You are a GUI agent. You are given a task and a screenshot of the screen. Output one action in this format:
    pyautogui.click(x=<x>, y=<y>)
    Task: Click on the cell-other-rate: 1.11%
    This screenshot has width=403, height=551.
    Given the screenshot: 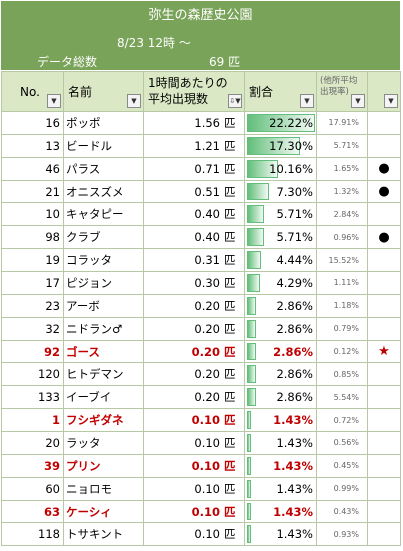 What is the action you would take?
    pyautogui.click(x=342, y=283)
    